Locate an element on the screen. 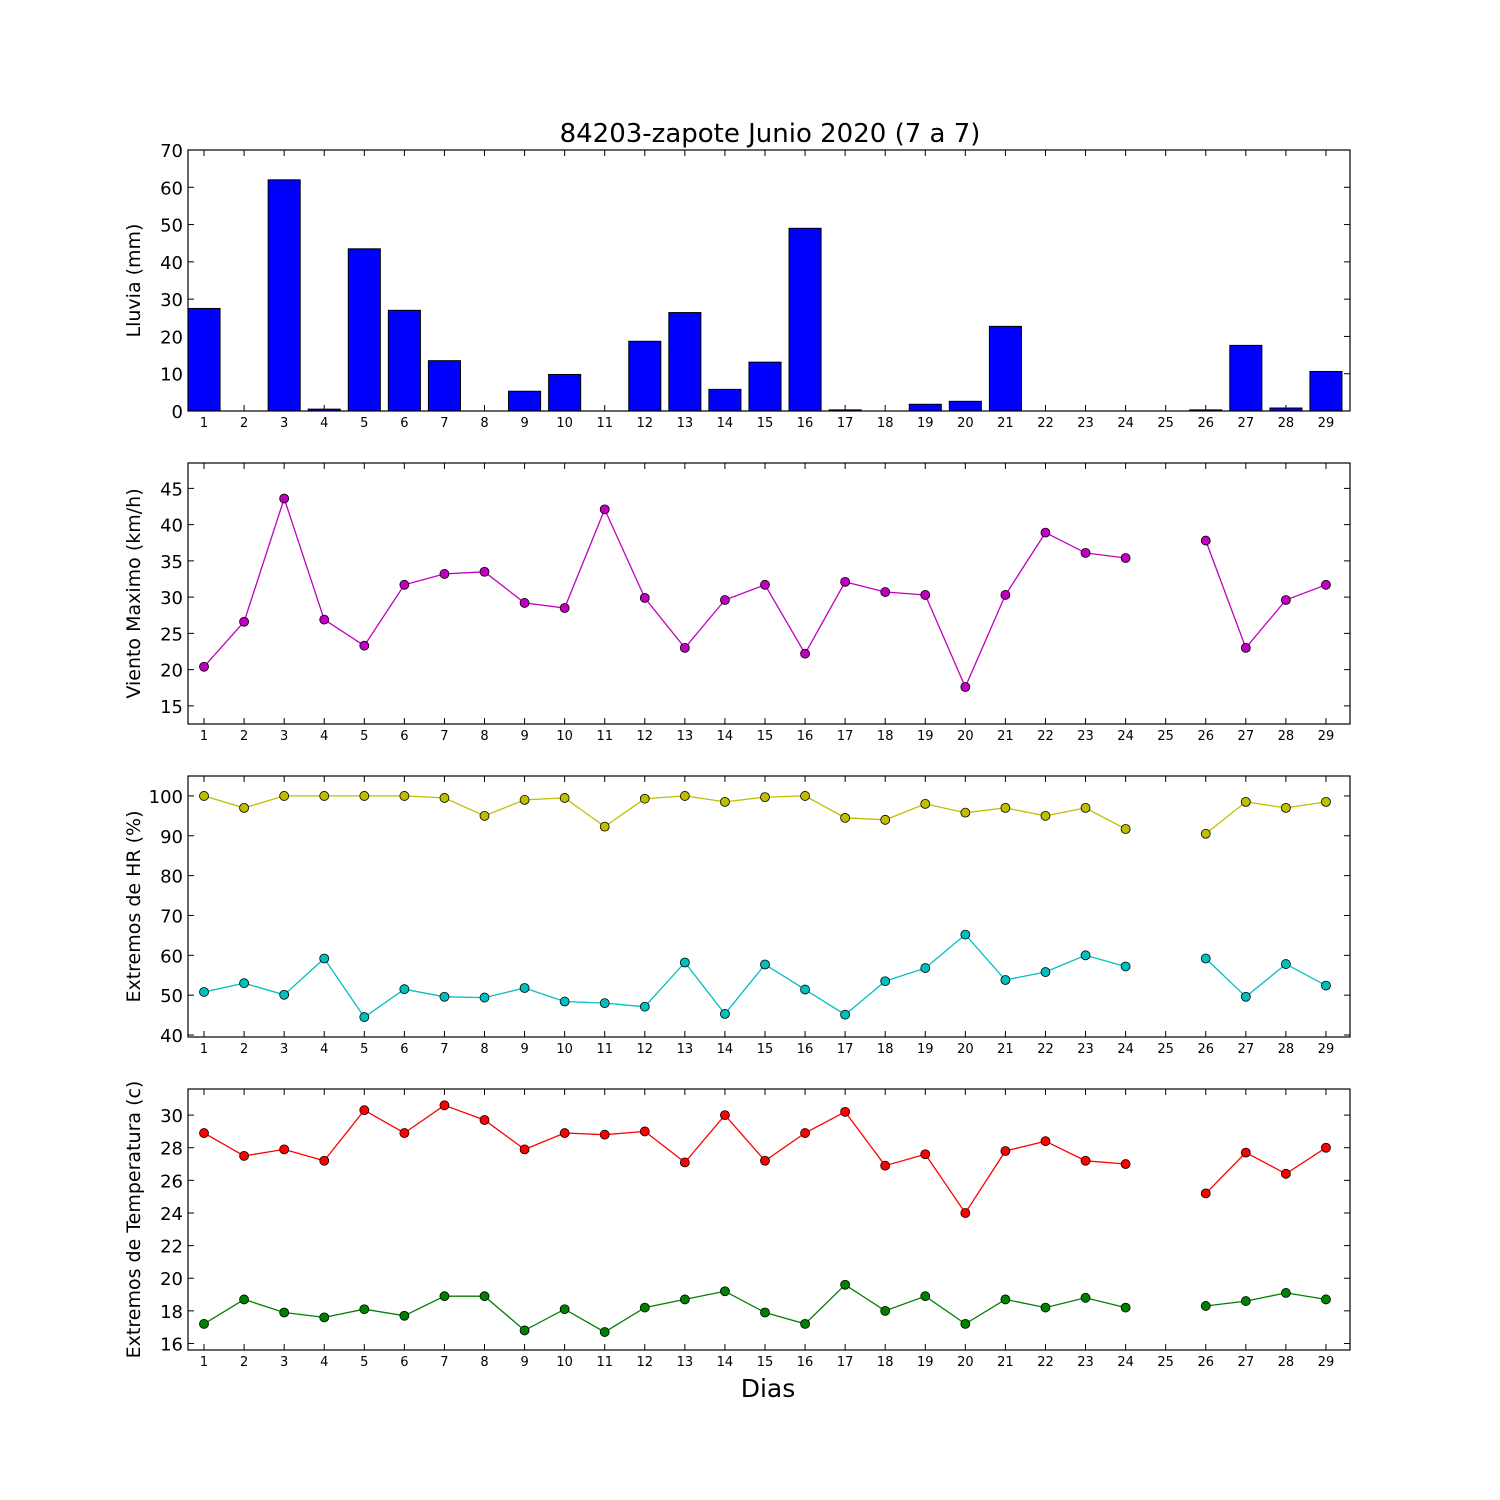 This screenshot has width=1500, height=1500. x-tick-label: 21 is located at coordinates (1005, 1362).